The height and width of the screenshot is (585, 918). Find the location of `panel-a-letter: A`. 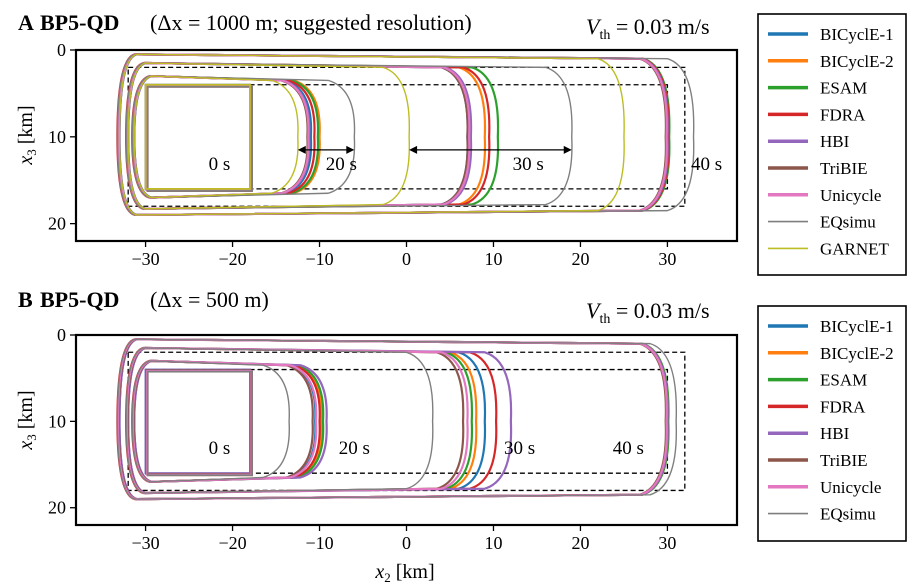

panel-a-letter: A is located at coordinates (26, 22).